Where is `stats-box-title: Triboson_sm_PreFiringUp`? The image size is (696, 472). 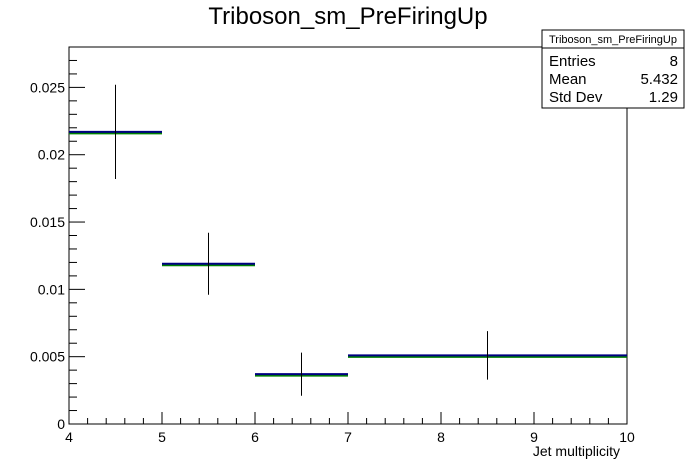
stats-box-title: Triboson_sm_PreFiringUp is located at coordinates (613, 40).